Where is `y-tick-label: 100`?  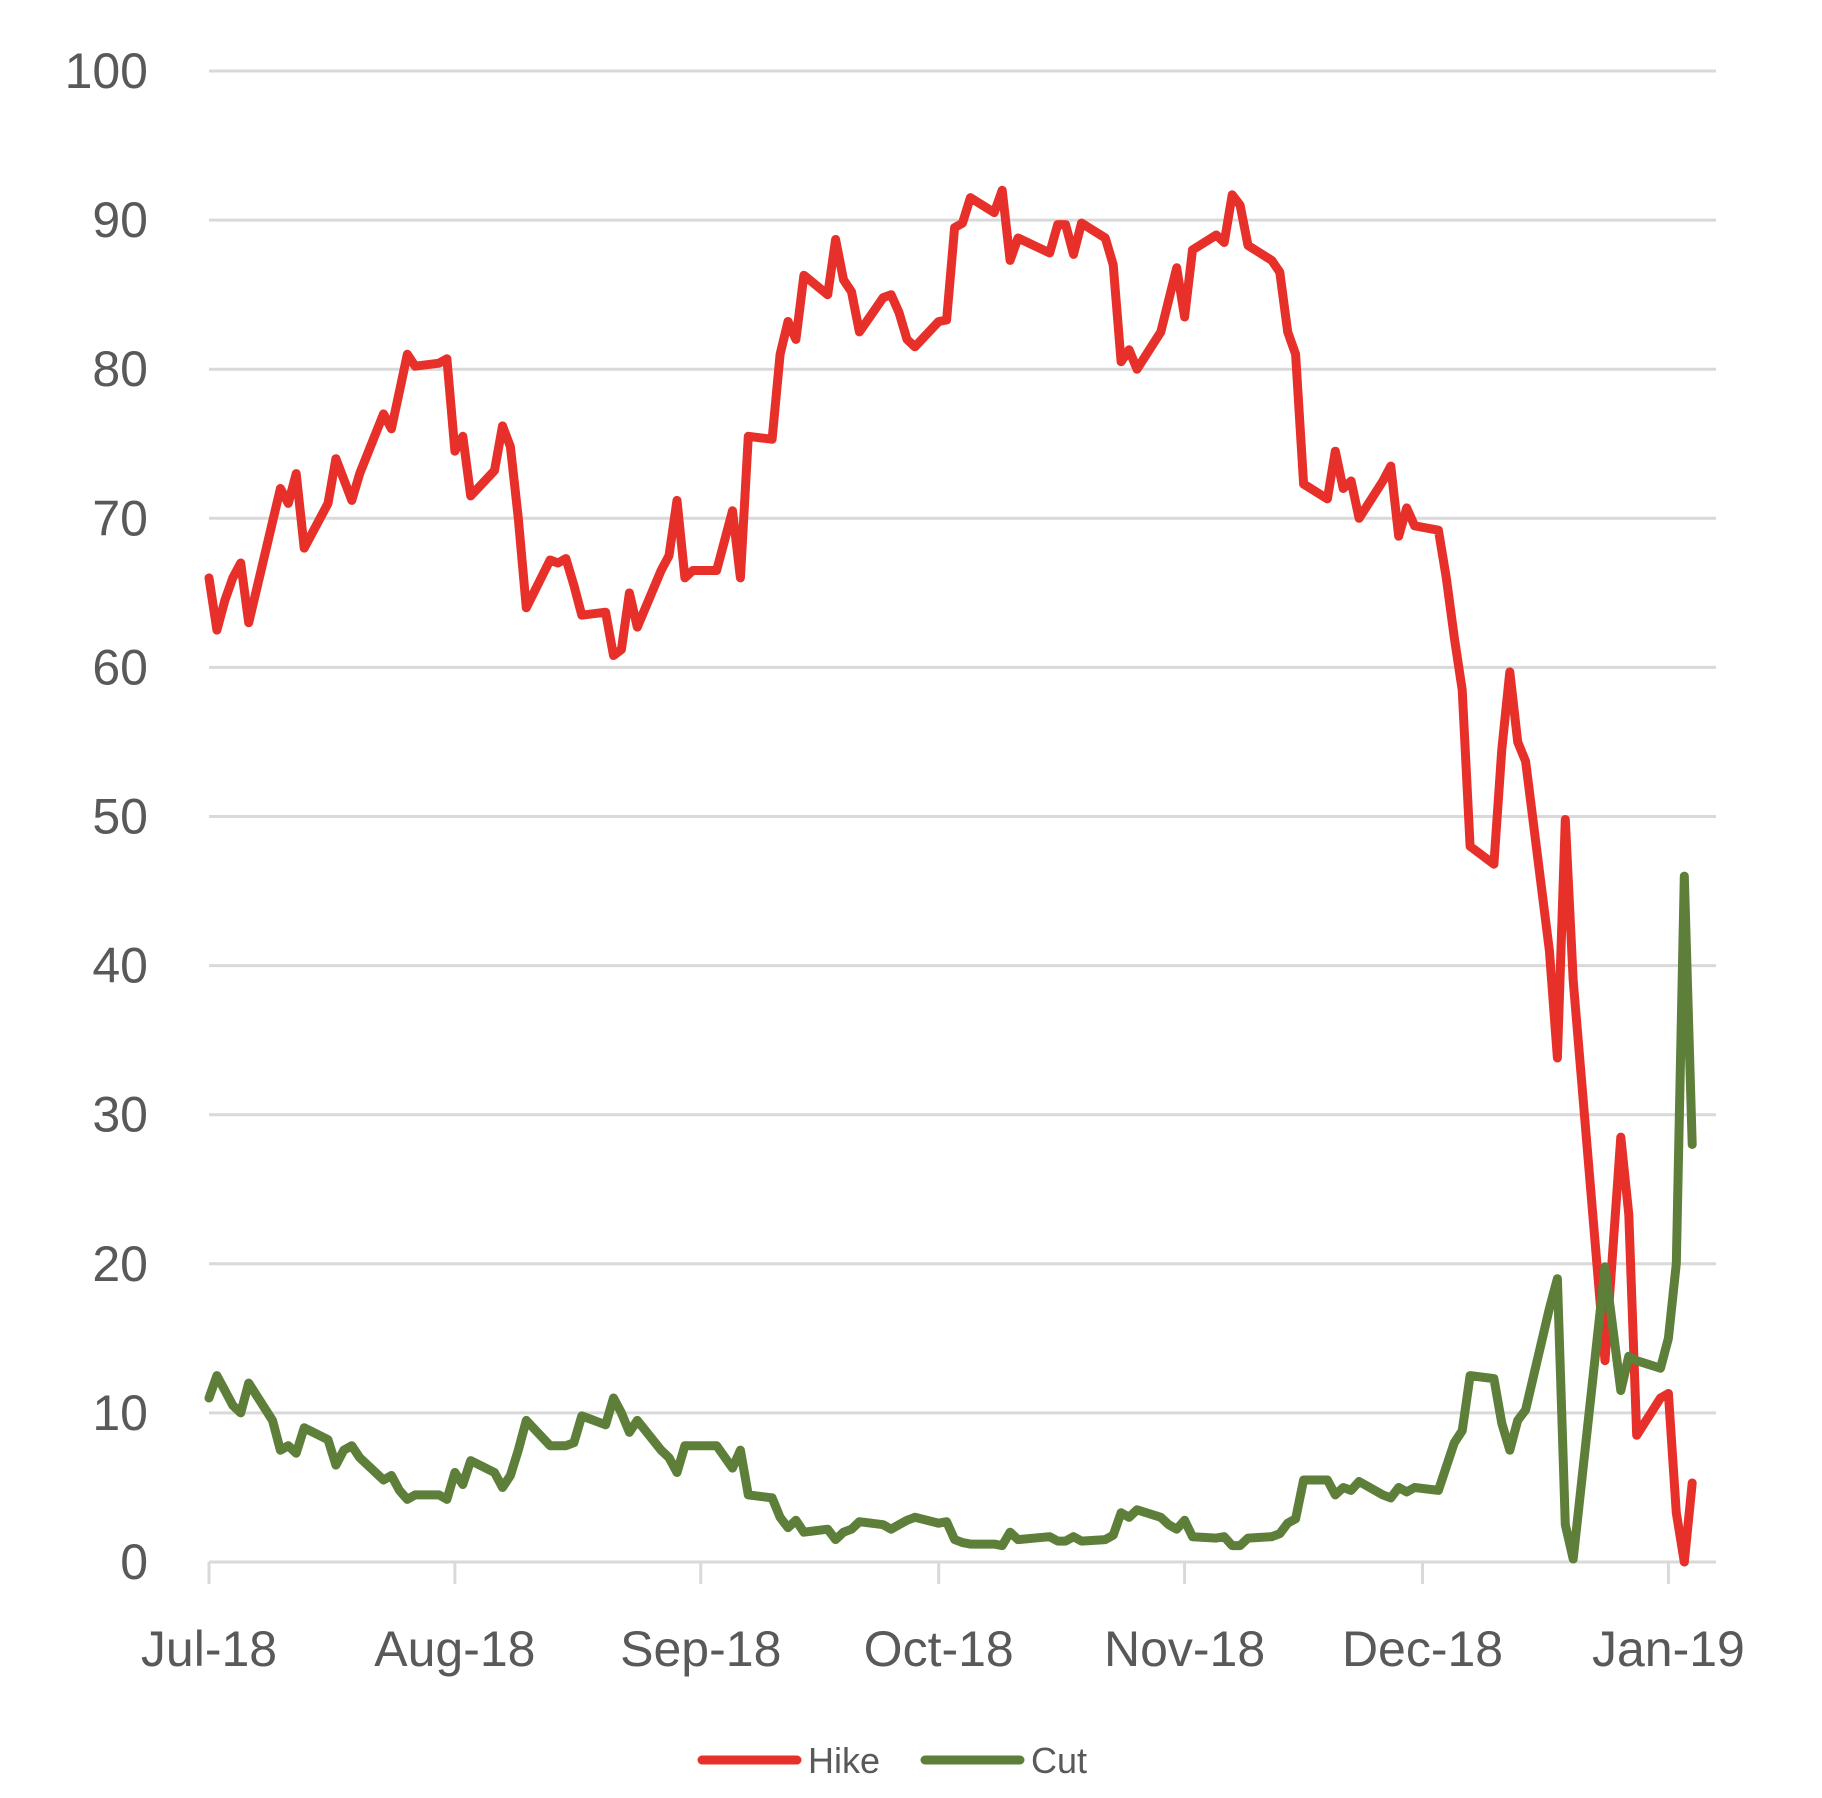
y-tick-label: 100 is located at coordinates (106, 71).